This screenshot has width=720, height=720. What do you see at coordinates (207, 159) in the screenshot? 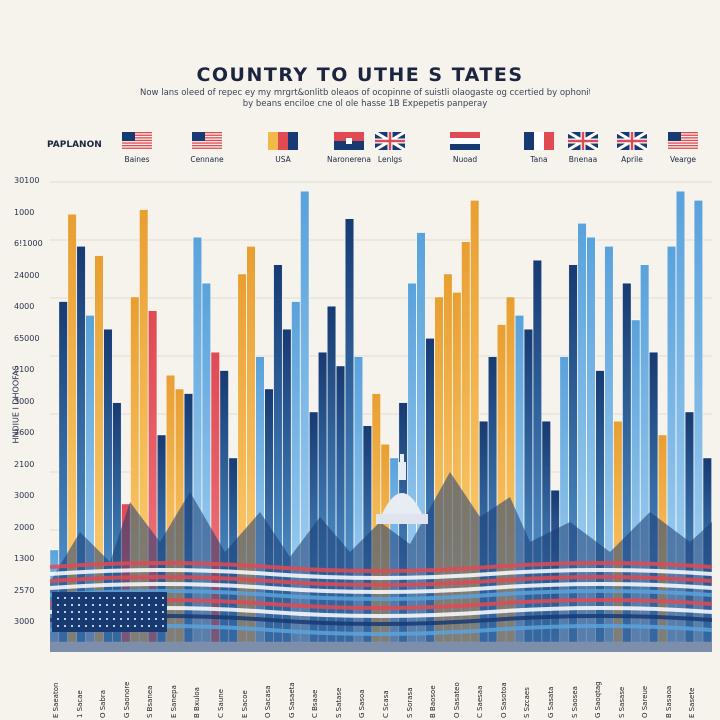
I see `legend-label-2: Cennane` at bounding box center [207, 159].